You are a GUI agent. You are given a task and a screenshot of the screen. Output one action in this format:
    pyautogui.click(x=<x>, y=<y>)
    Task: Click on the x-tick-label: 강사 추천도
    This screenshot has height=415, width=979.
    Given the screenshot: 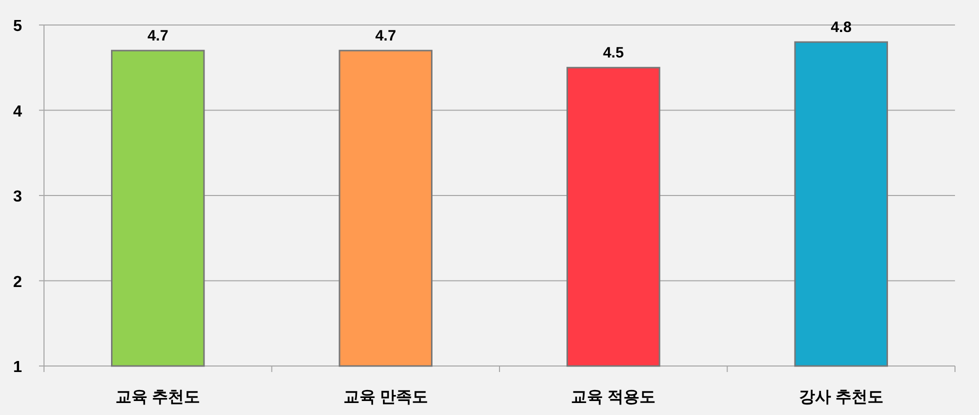 What is the action you would take?
    pyautogui.click(x=841, y=397)
    